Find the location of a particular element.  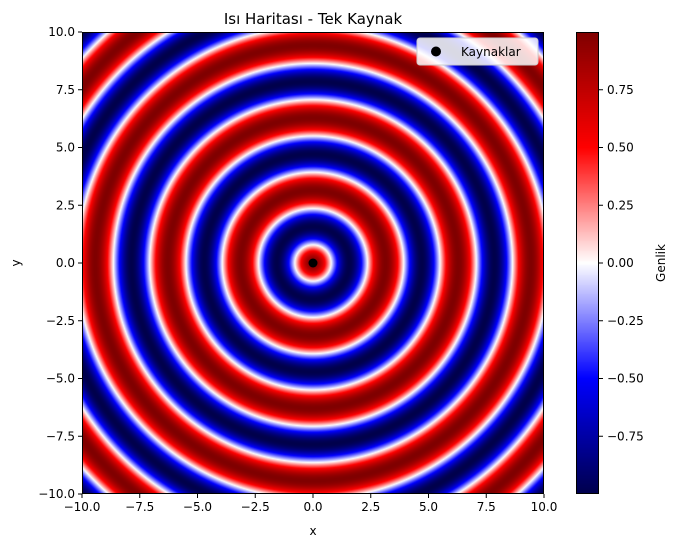

colorbar-tick-label: 0.25 is located at coordinates (620, 205).